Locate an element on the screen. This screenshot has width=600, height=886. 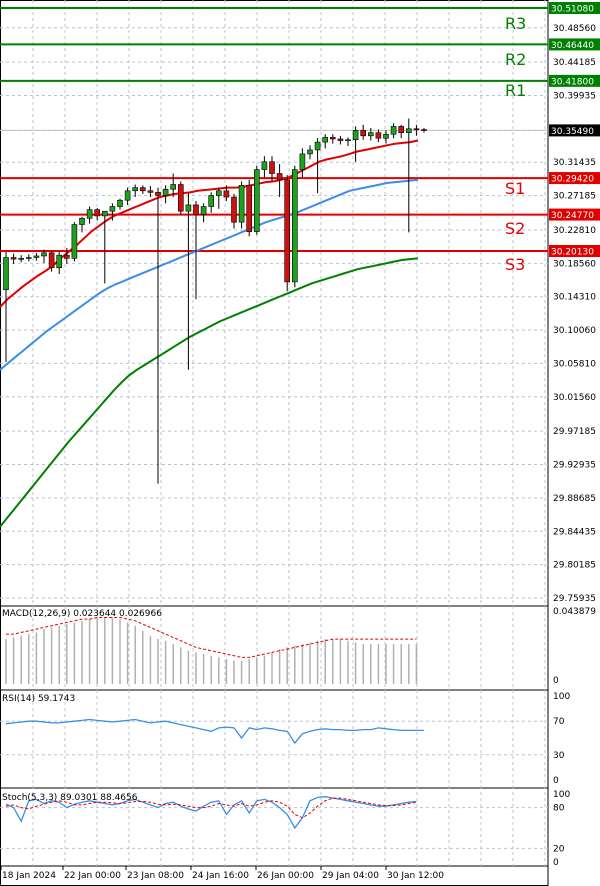
price-tick-label: 30.31435 is located at coordinates (574, 163).